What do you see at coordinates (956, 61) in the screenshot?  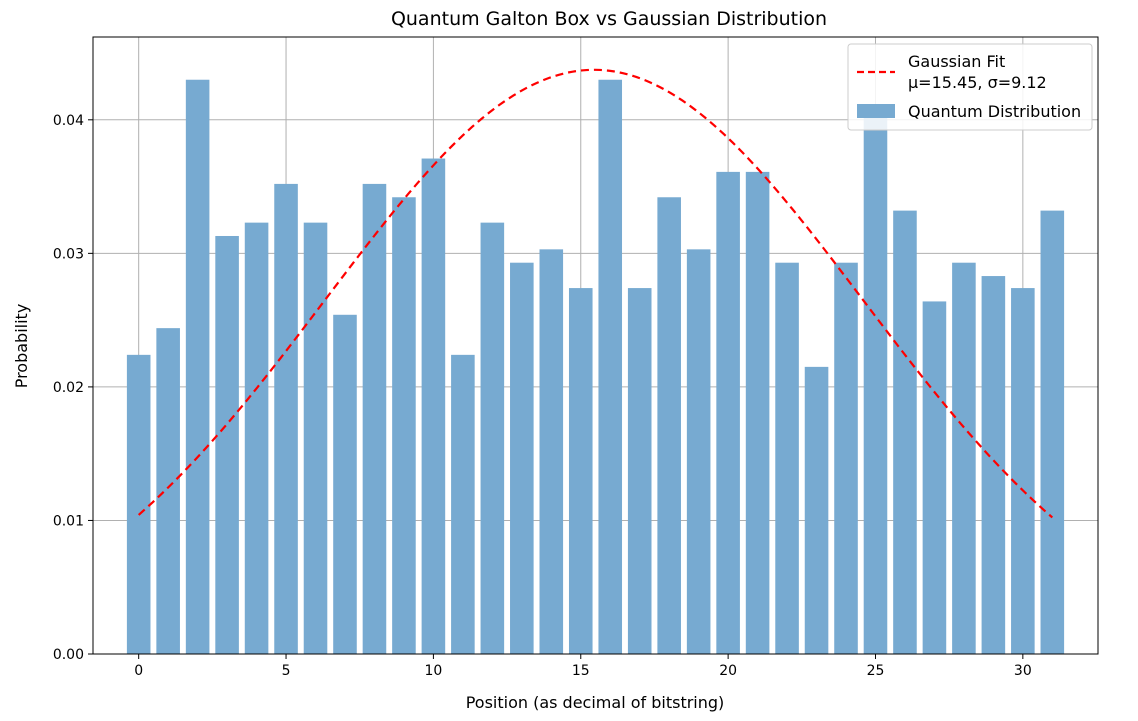 I see `legend-line-label-1: Gaussian Fit` at bounding box center [956, 61].